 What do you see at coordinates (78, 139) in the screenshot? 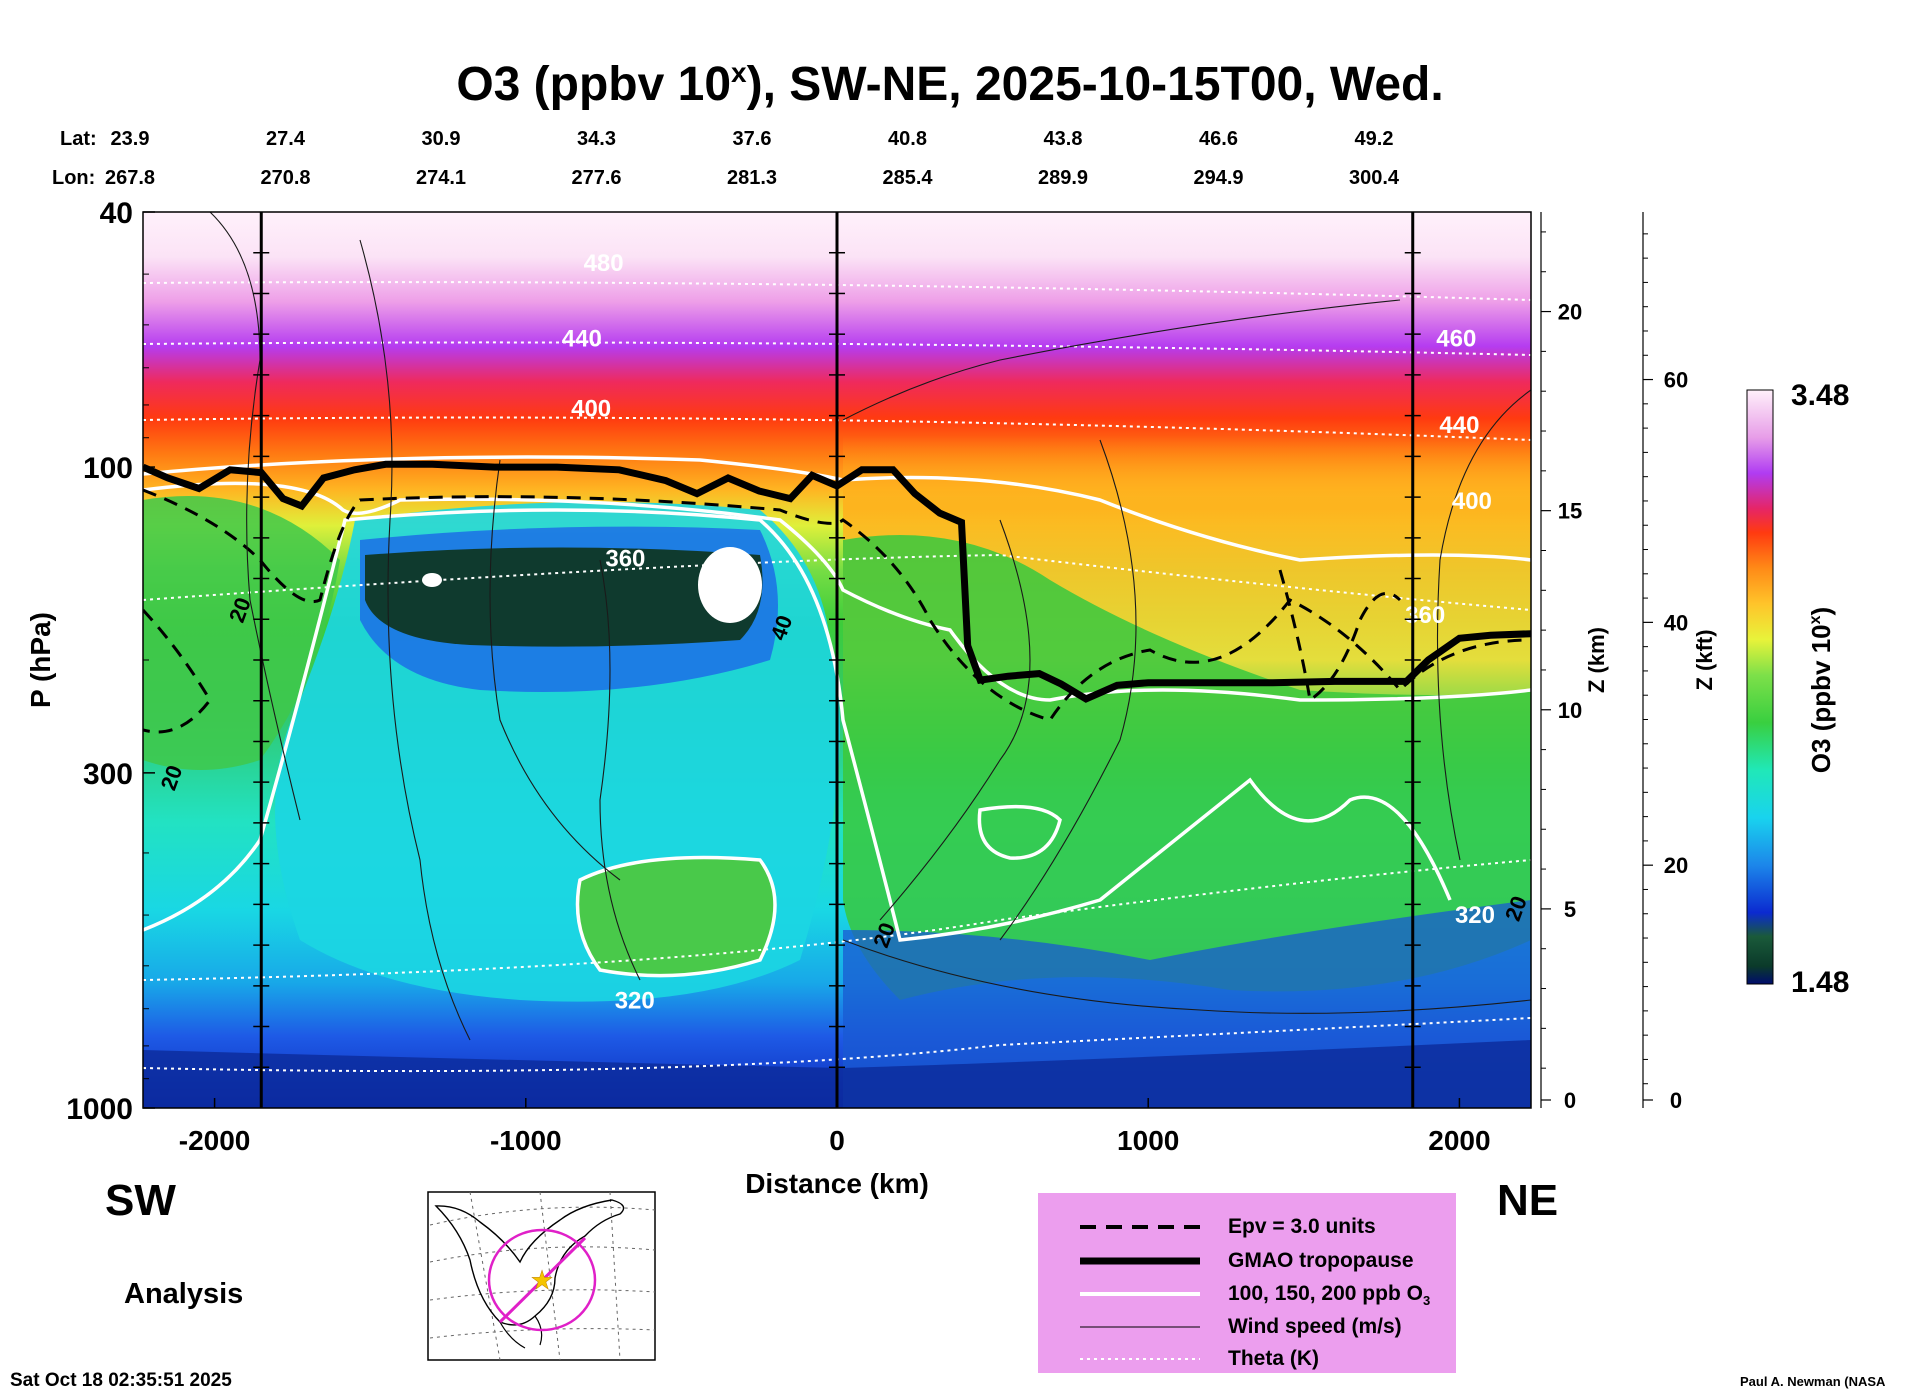
I see `lat-header: Lat:` at bounding box center [78, 139].